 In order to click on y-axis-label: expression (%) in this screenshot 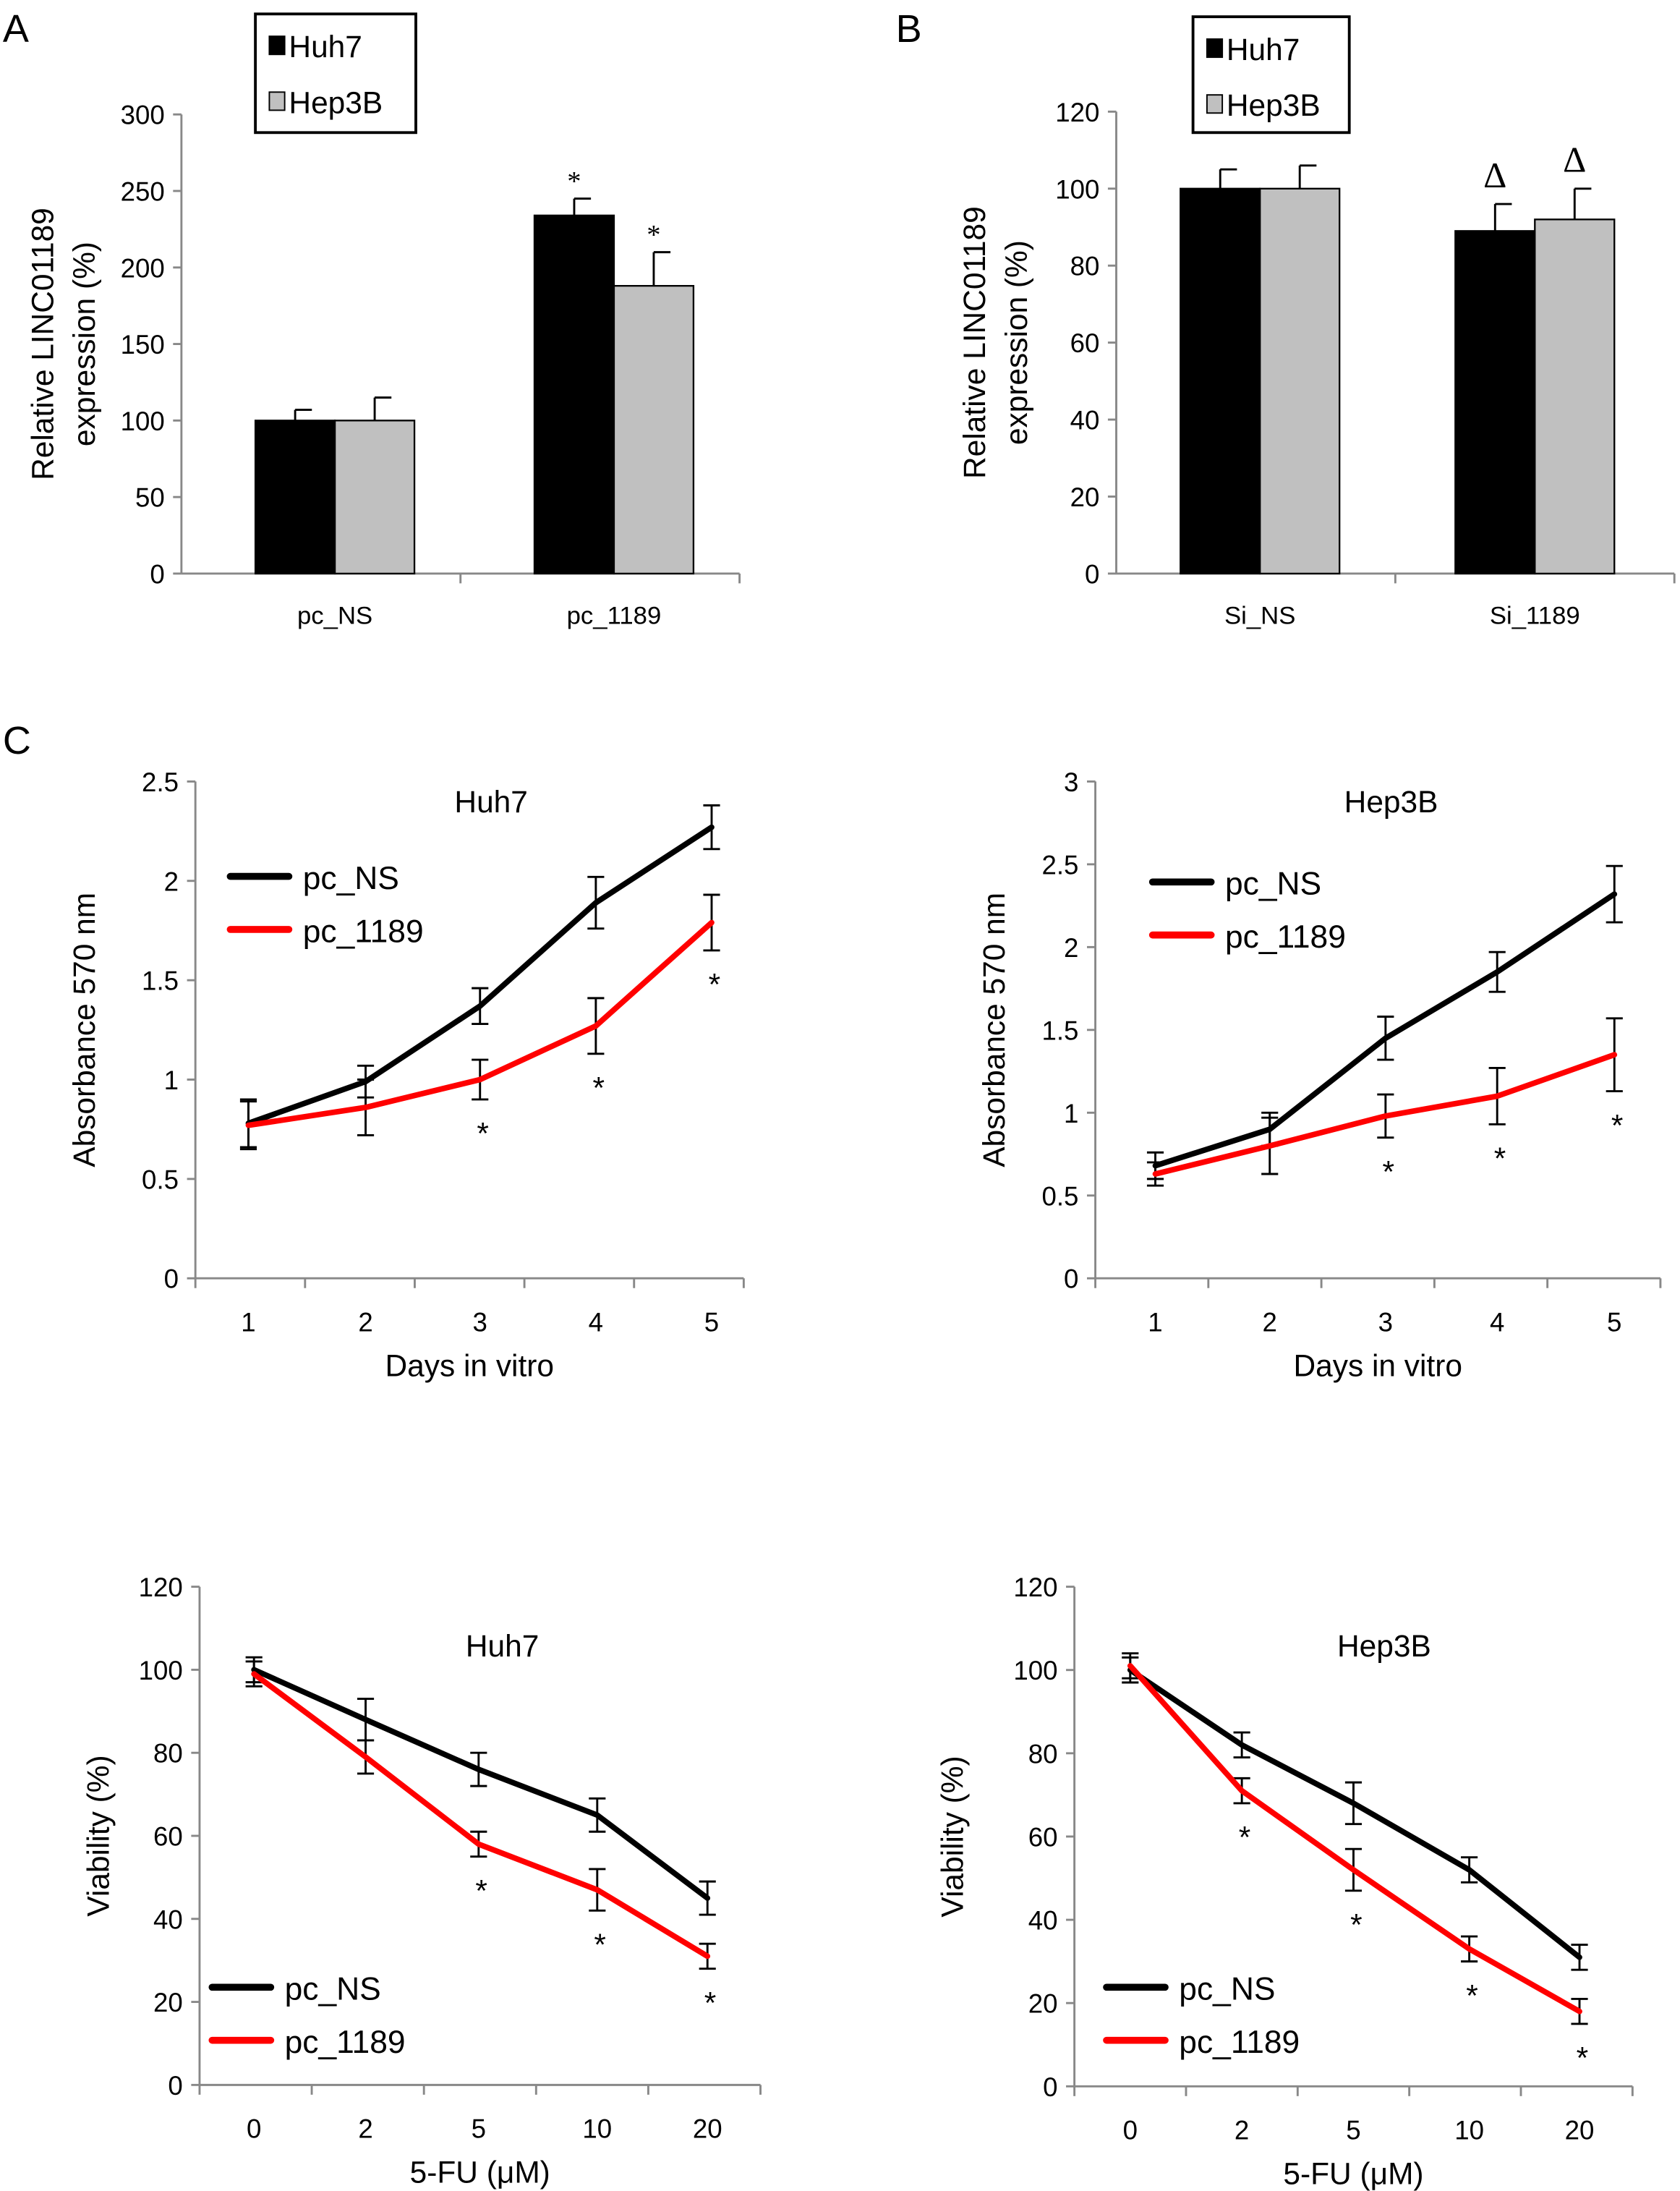, I will do `click(84, 344)`.